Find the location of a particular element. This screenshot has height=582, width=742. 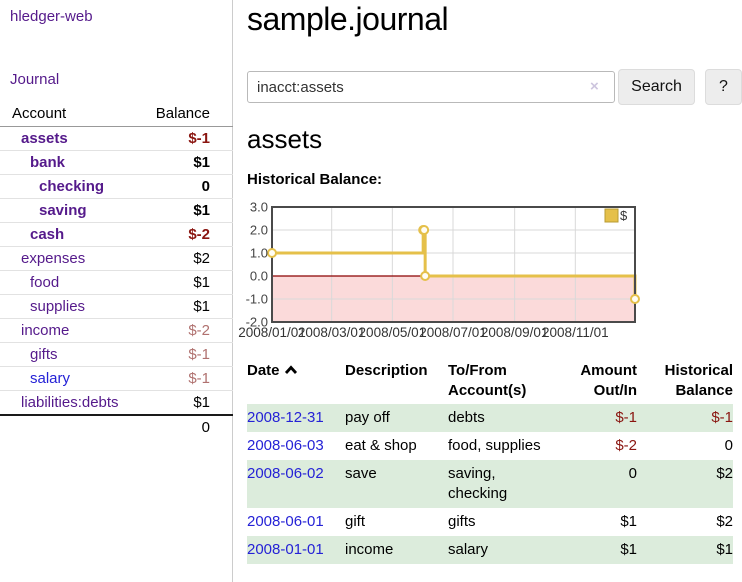

register-row: 2008-01-01 income salary $1 $1 is located at coordinates (490, 550).